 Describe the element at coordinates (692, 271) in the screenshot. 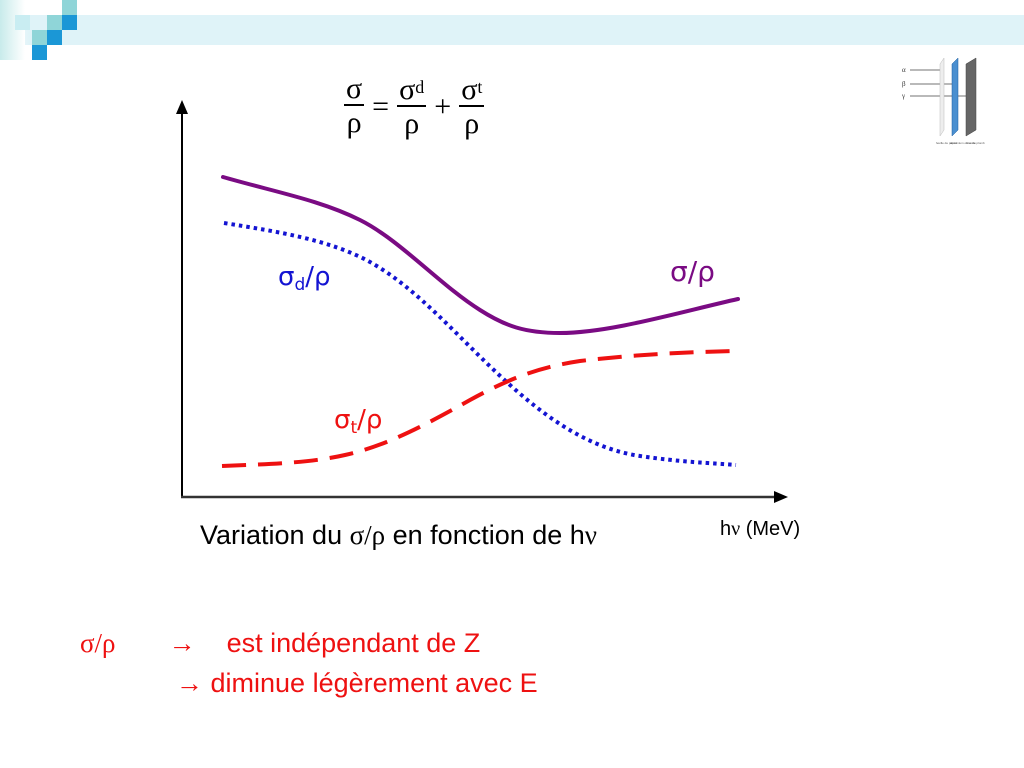

I see `label-total: σ/ρ` at that location.